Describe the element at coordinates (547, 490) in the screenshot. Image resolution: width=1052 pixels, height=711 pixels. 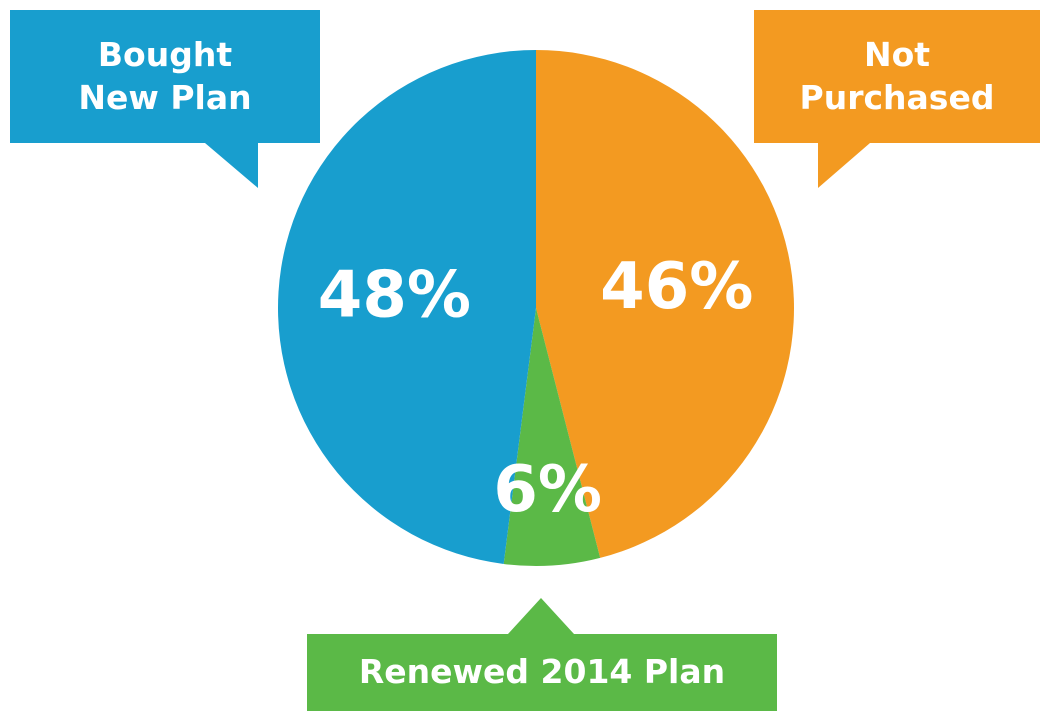
I see `slice-label: 6%` at that location.